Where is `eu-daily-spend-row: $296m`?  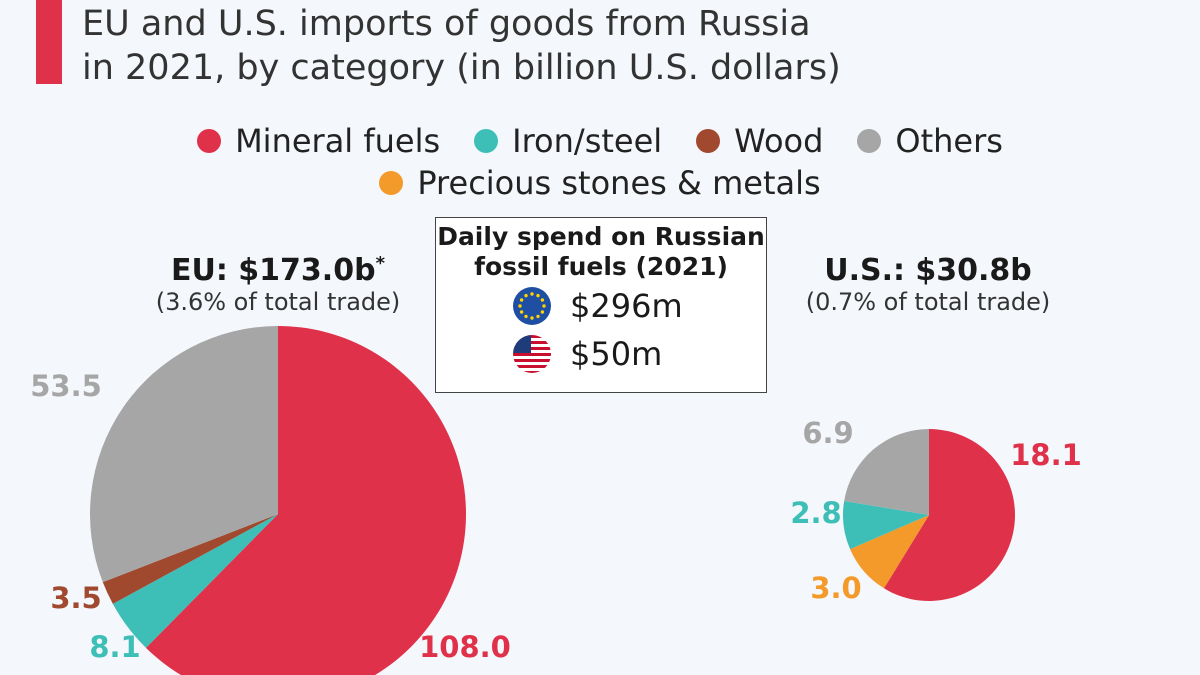 eu-daily-spend-row: $296m is located at coordinates (601, 306).